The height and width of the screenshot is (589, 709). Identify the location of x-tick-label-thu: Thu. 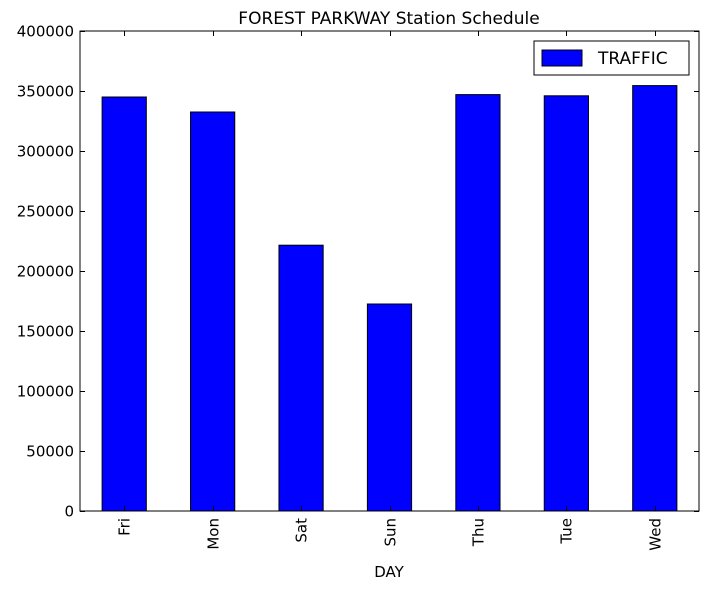
(479, 532).